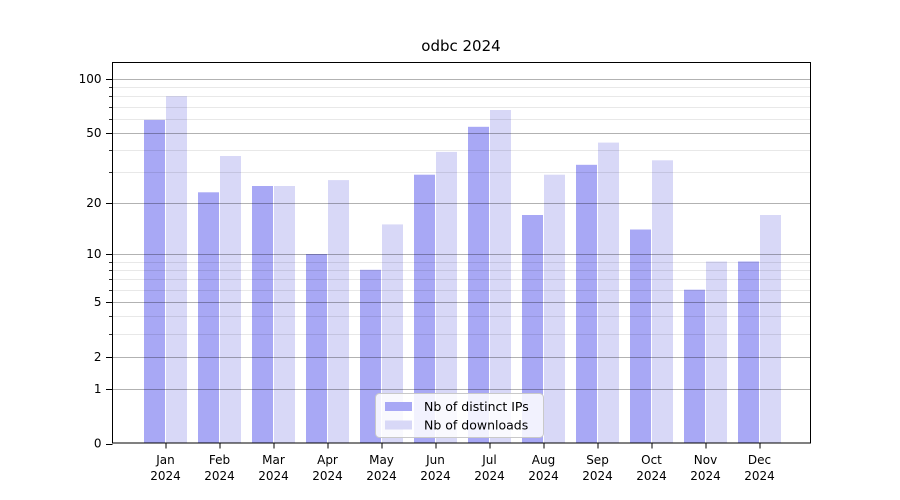  What do you see at coordinates (651, 460) in the screenshot?
I see `x-tick-label-oct: Oct` at bounding box center [651, 460].